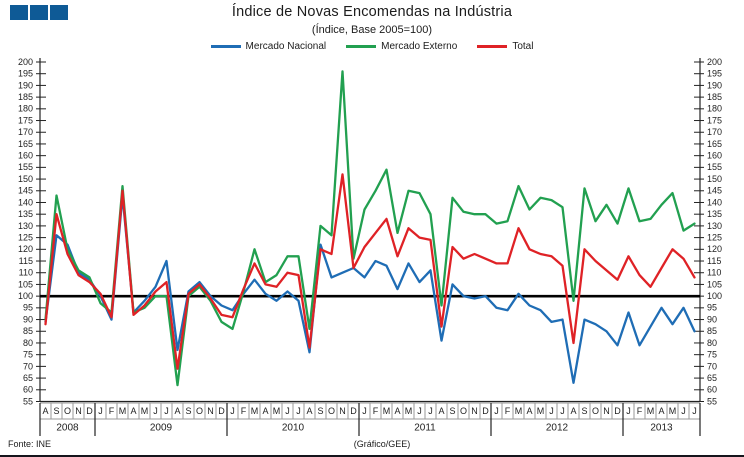 The width and height of the screenshot is (744, 457). Describe the element at coordinates (28, 378) in the screenshot. I see `svg-text: 65` at that location.